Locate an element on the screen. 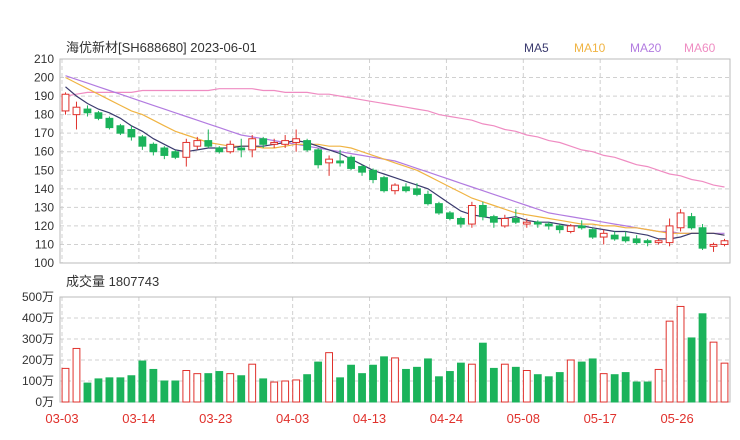 The height and width of the screenshot is (440, 740). date-tick-label: 03-14 is located at coordinates (138, 418).